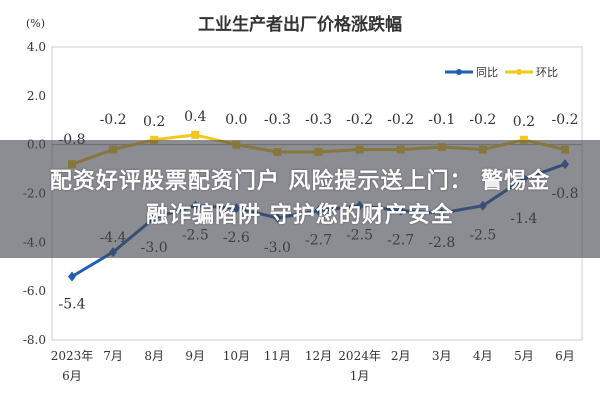 The height and width of the screenshot is (400, 600). Describe the element at coordinates (300, 24) in the screenshot. I see `chart-title: 工业生产者出厂价格涨跌幅` at that location.